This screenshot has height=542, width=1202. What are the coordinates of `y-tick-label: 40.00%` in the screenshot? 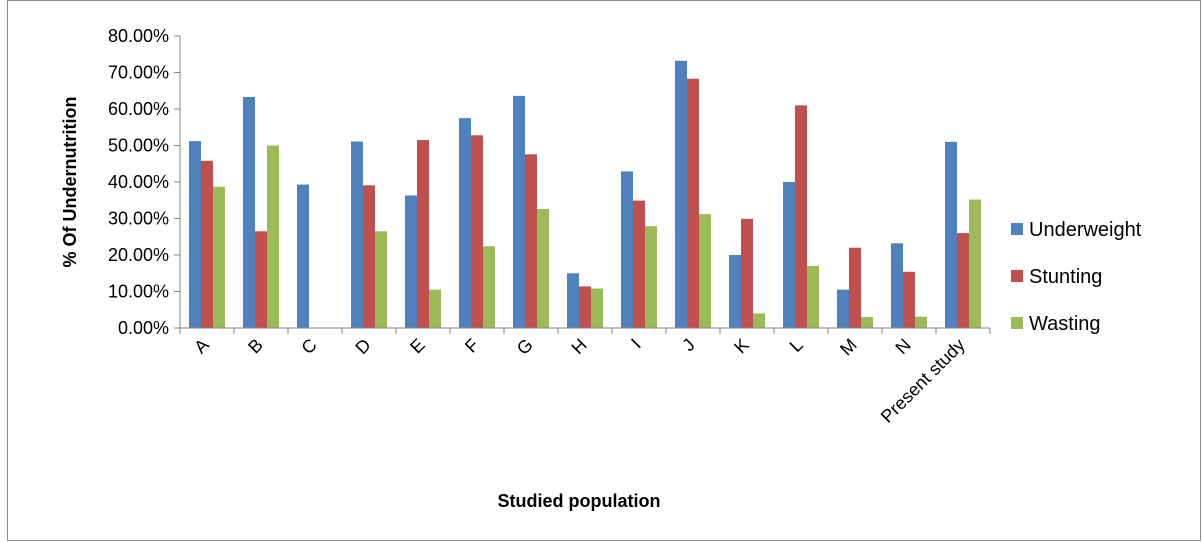 It's located at (138, 182).